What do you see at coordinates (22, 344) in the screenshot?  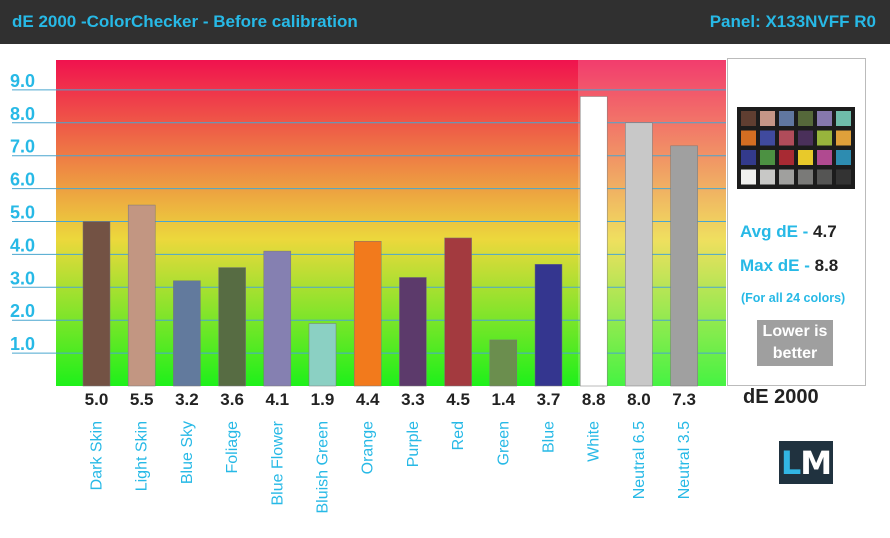 I see `y-tick-label: 1.0` at bounding box center [22, 344].